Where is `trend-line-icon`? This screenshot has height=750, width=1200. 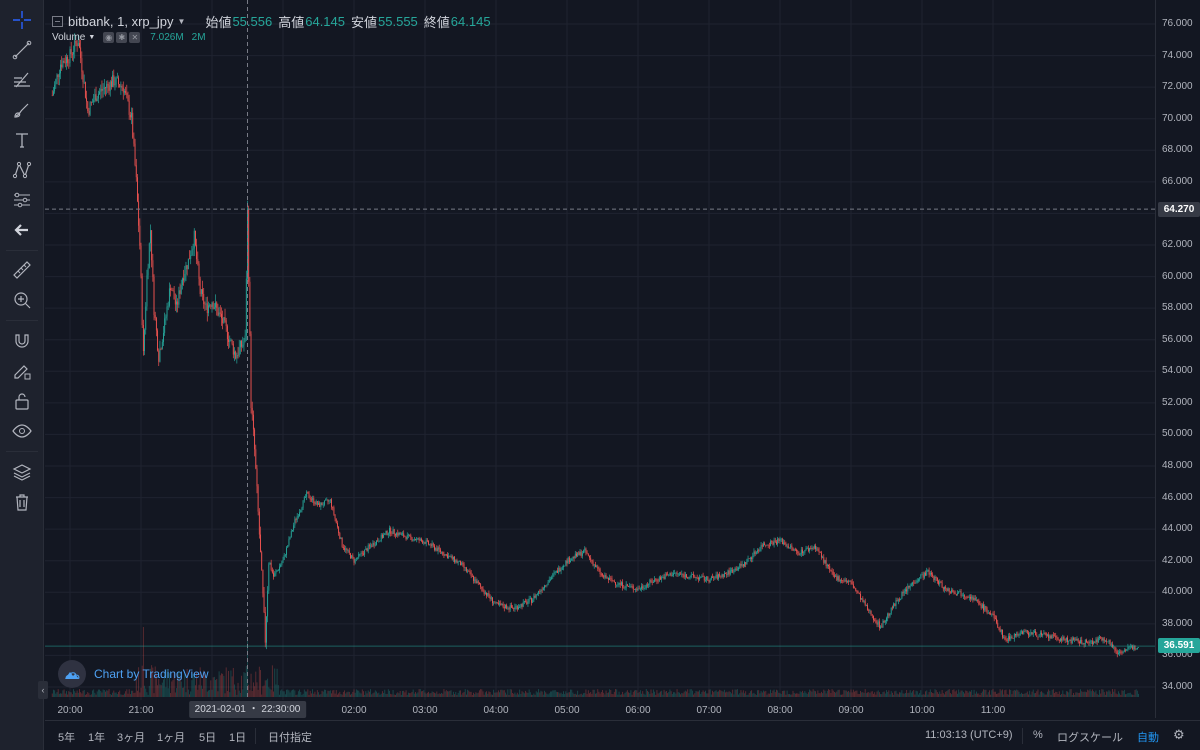
trend-line-icon is located at coordinates (22, 50).